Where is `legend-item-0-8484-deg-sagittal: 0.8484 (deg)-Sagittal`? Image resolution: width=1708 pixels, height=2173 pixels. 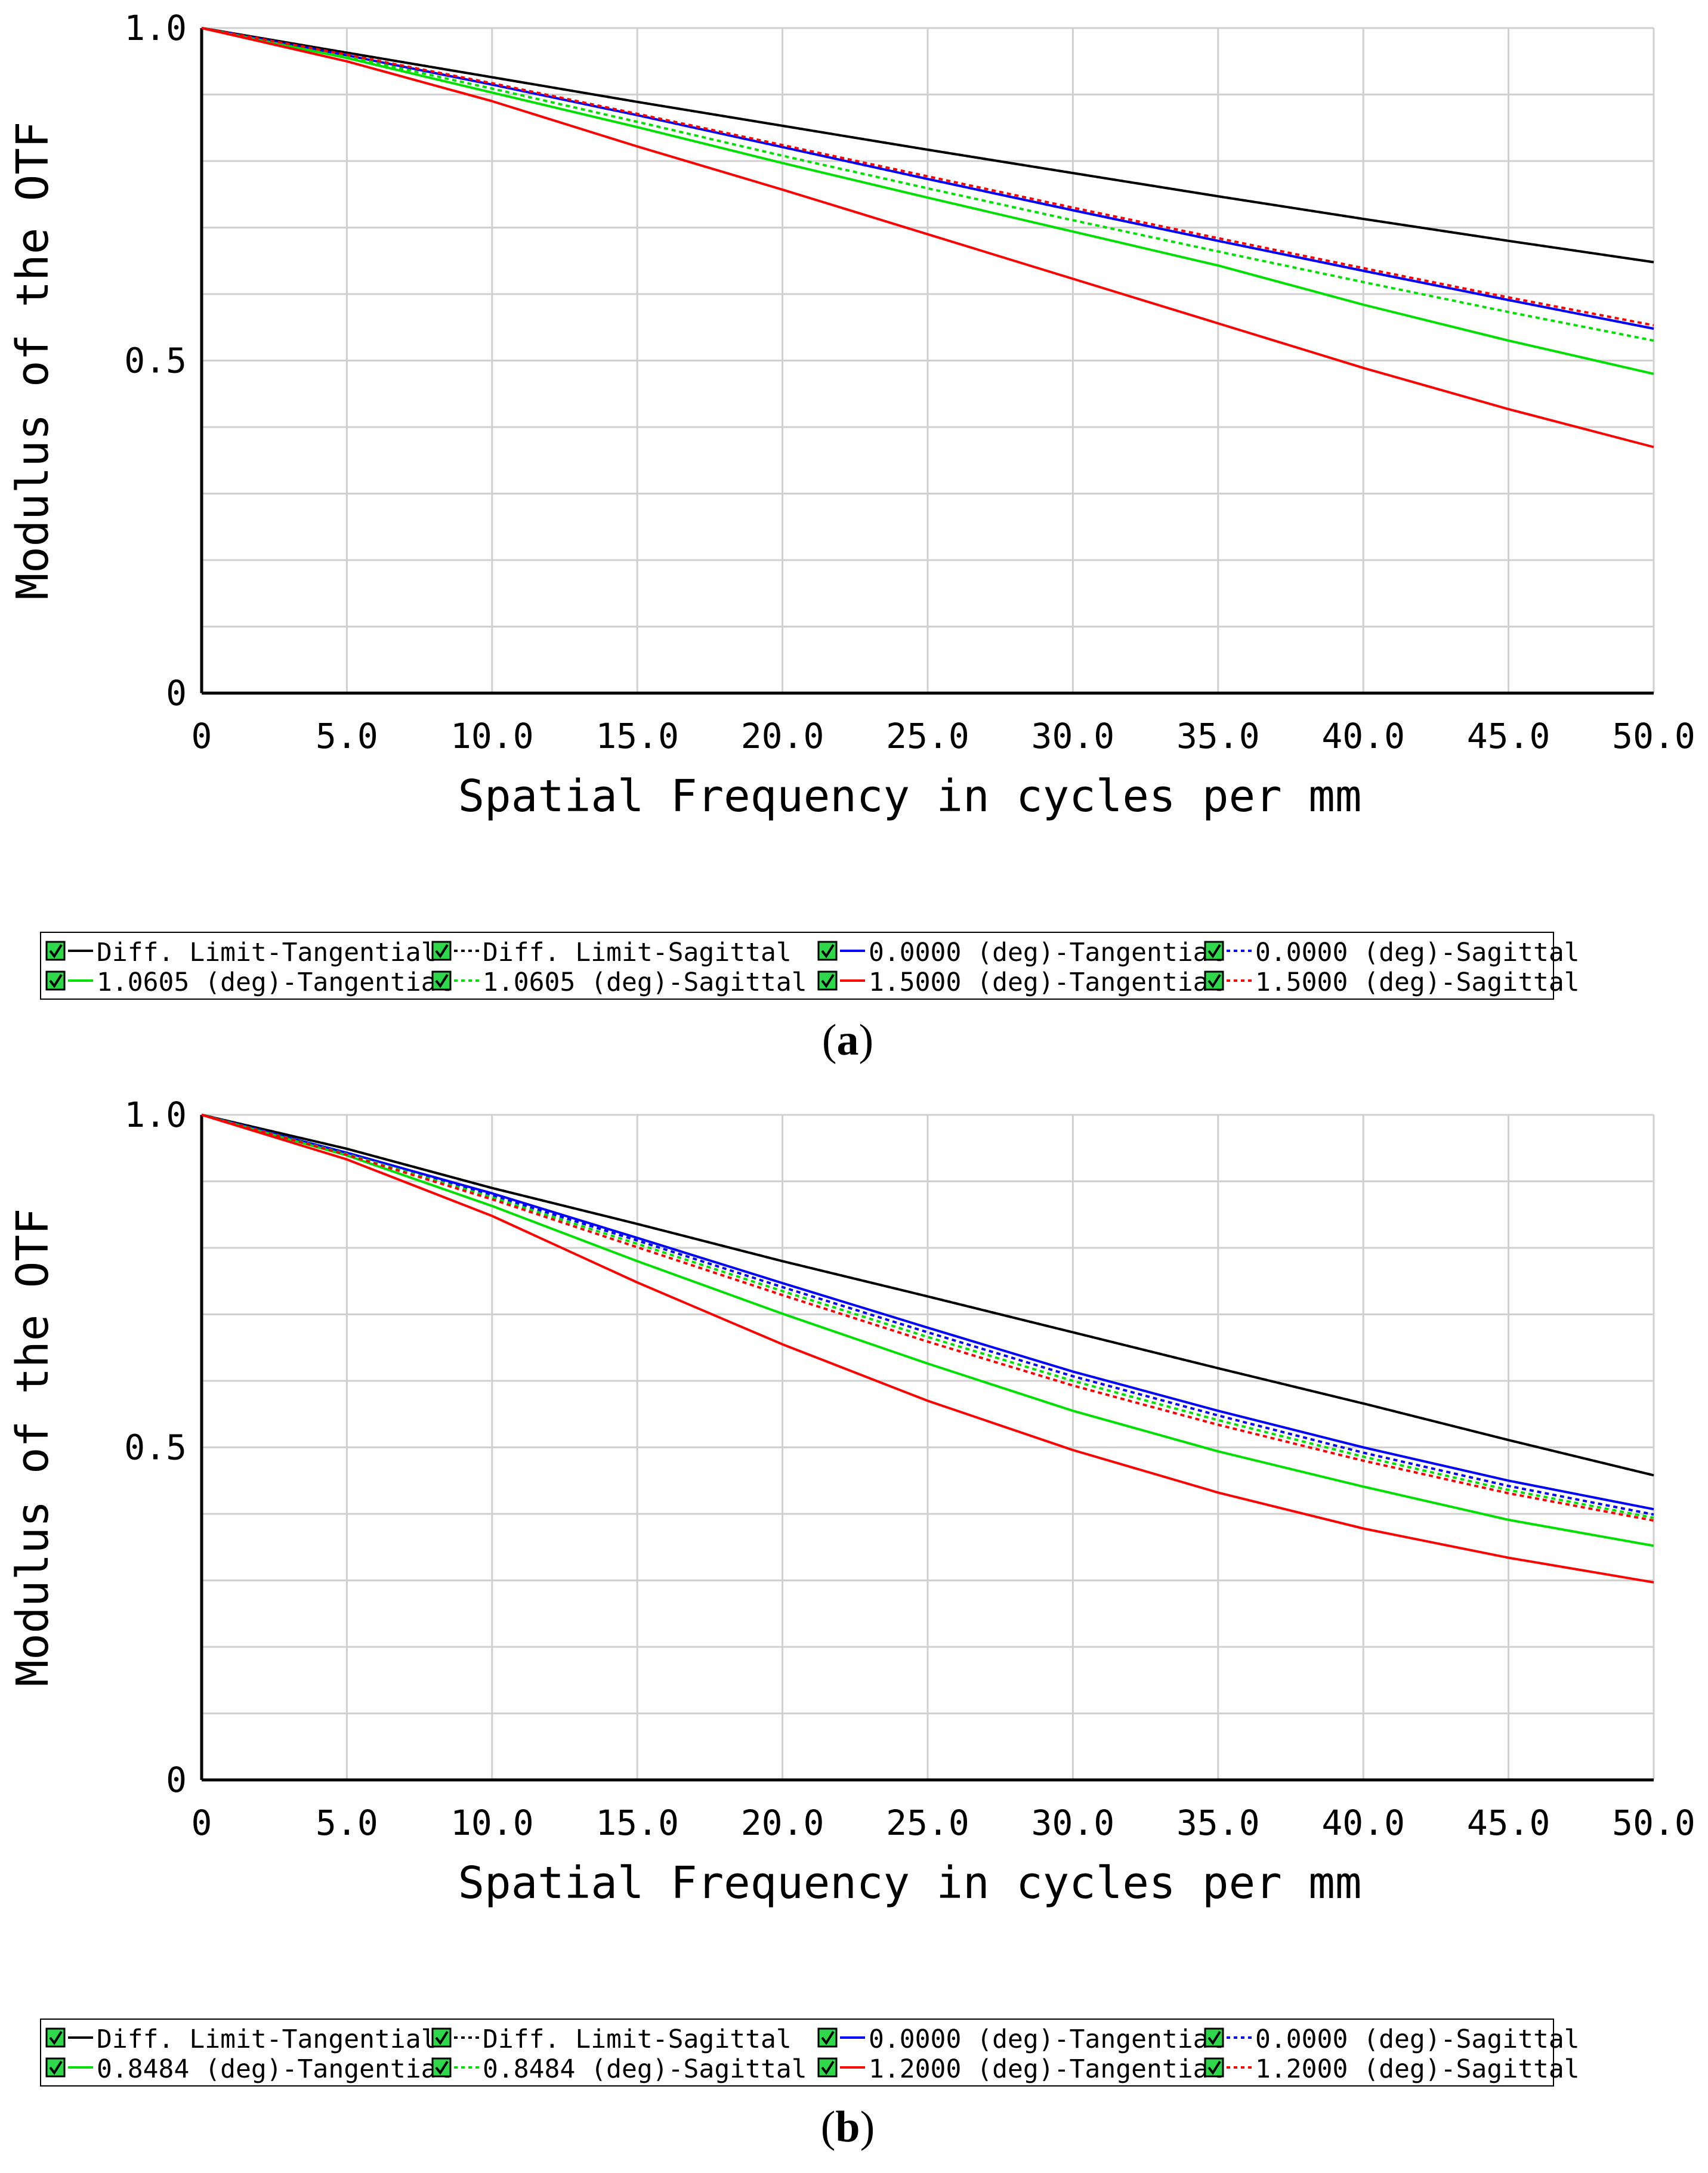 legend-item-0-8484-deg-sagittal: 0.8484 (deg)-Sagittal is located at coordinates (619, 2069).